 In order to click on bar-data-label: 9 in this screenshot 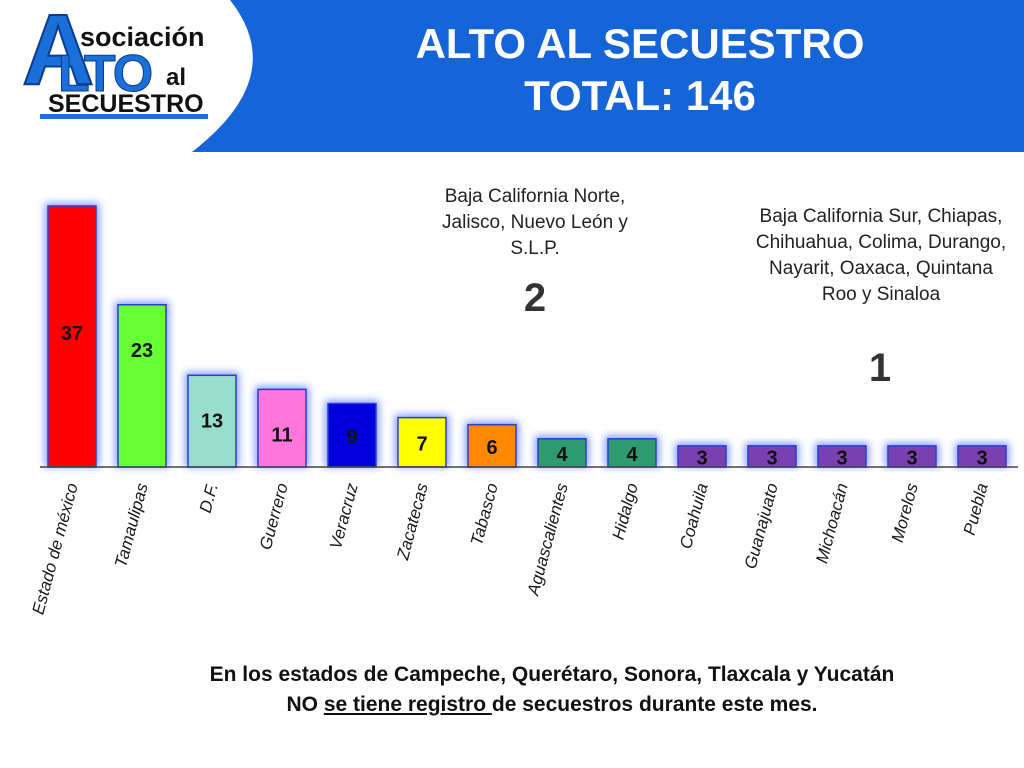, I will do `click(351, 437)`.